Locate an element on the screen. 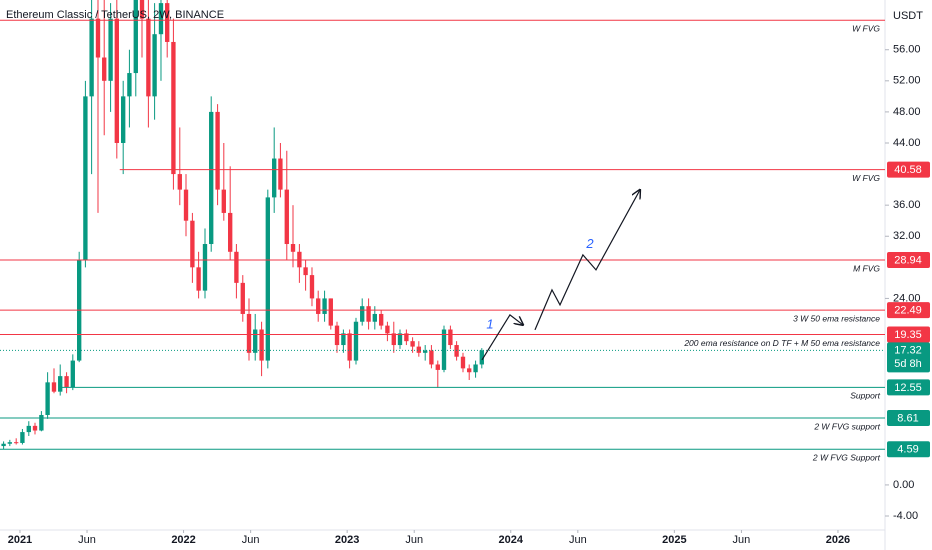  y-tick-label: 24.00 is located at coordinates (907, 298).